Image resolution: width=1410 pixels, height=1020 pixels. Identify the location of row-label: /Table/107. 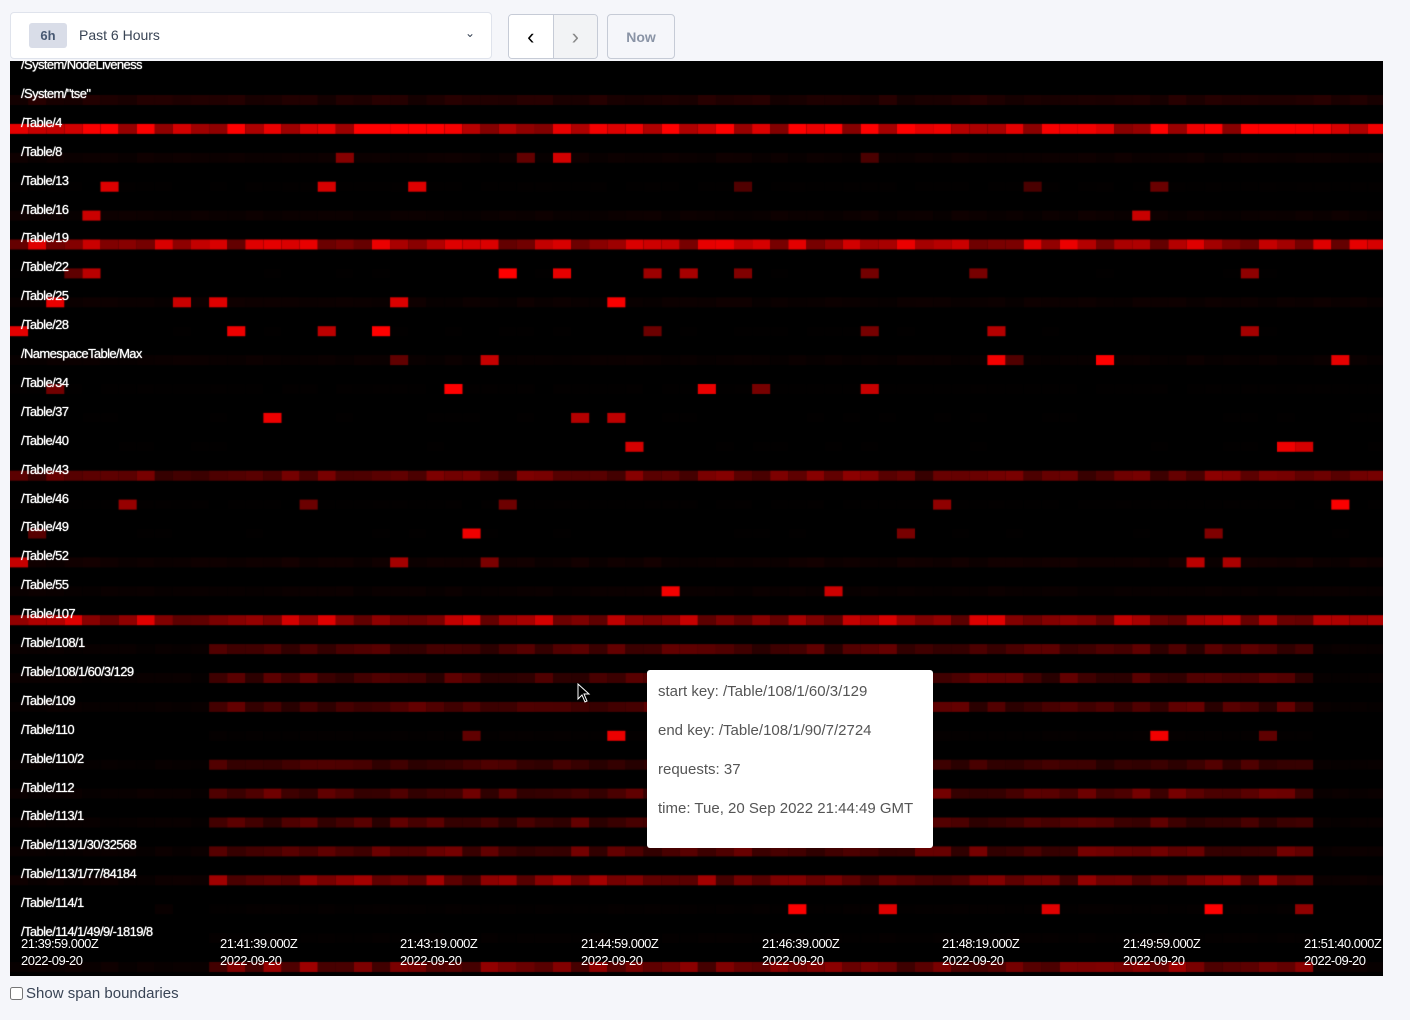
(48, 614).